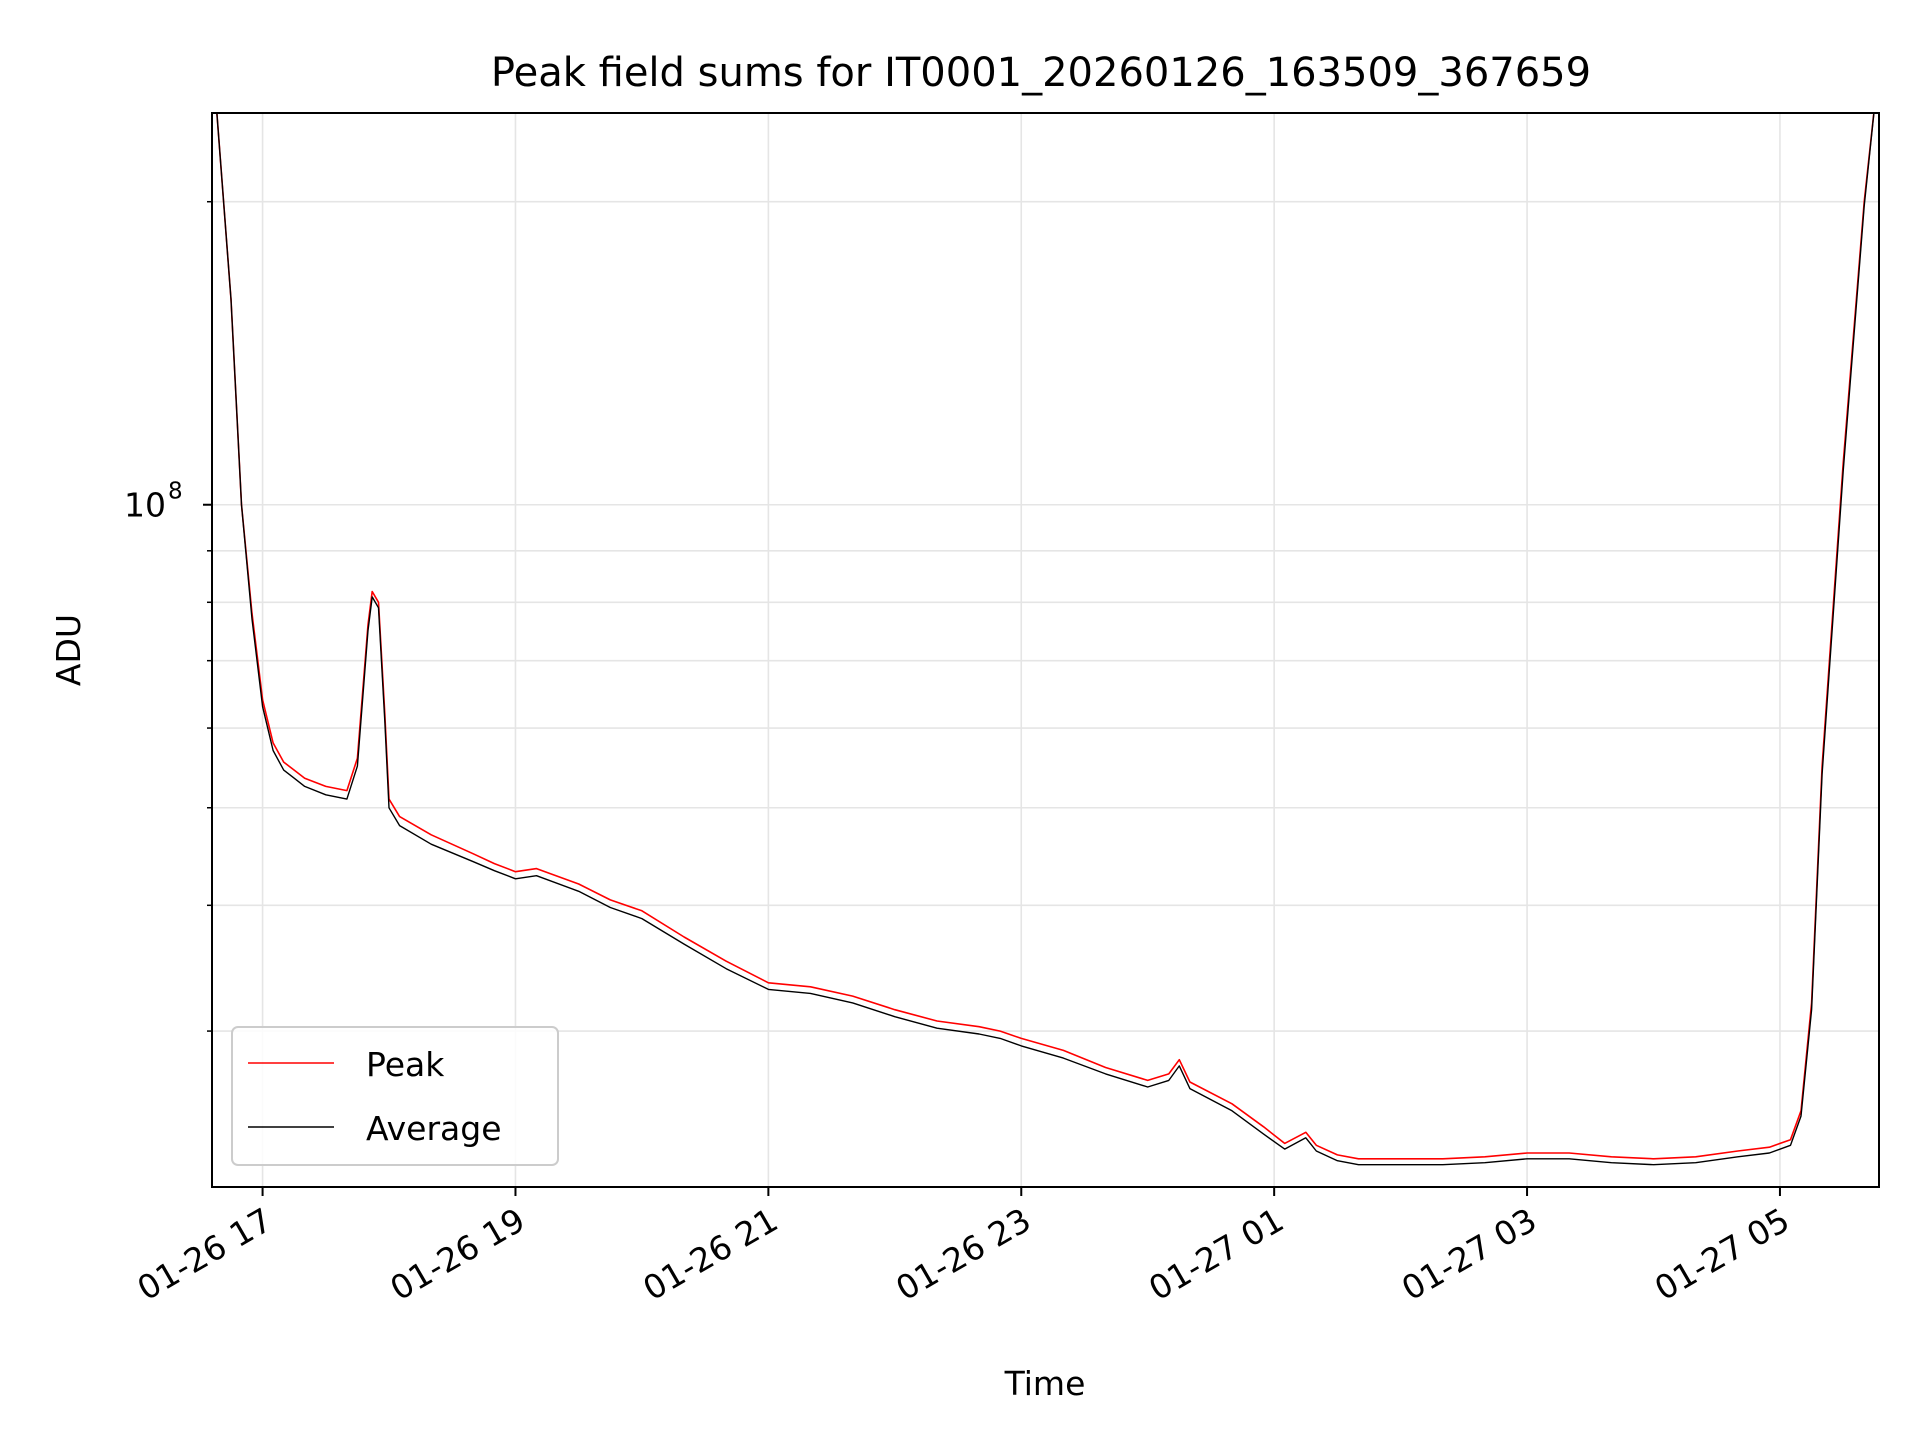  I want to click on y-tick-label-exponent: 8, so click(175, 492).